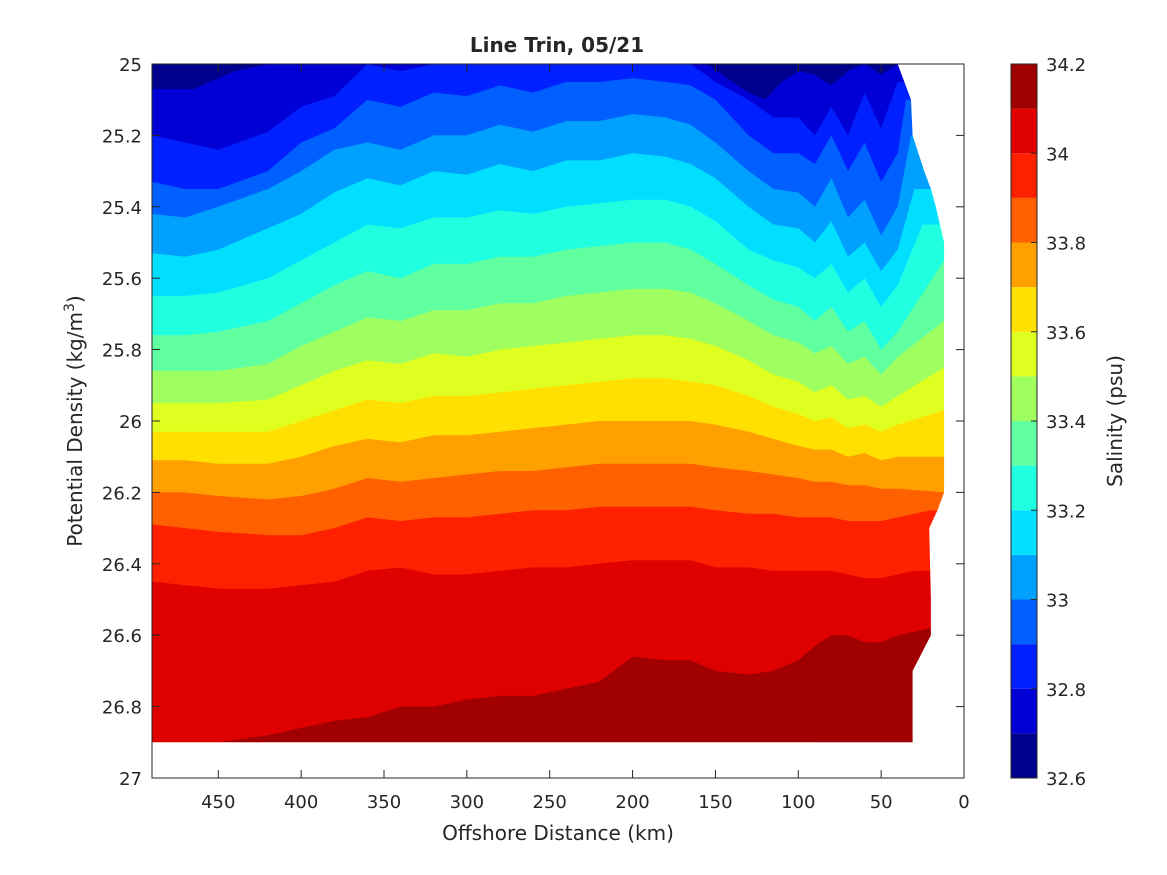 The width and height of the screenshot is (1167, 875). I want to click on y-tick-label: 25.6, so click(122, 279).